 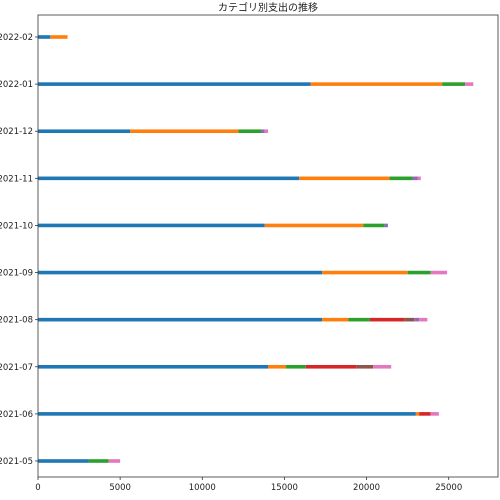 What do you see at coordinates (296, 366) in the screenshot?
I see `bar-segment-2021-07-s2` at bounding box center [296, 366].